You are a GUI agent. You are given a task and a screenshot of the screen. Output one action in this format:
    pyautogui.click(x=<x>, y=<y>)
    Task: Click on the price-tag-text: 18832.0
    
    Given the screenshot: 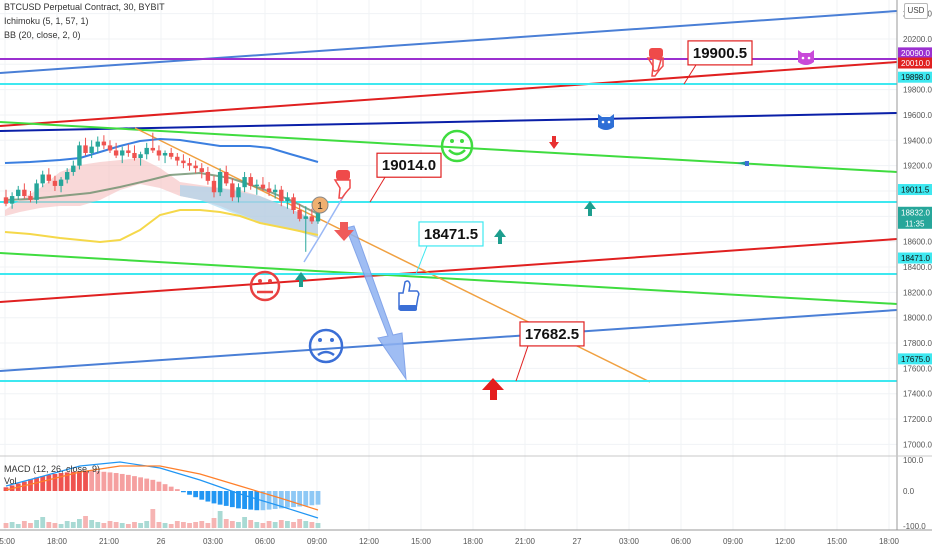 What is the action you would take?
    pyautogui.click(x=915, y=212)
    